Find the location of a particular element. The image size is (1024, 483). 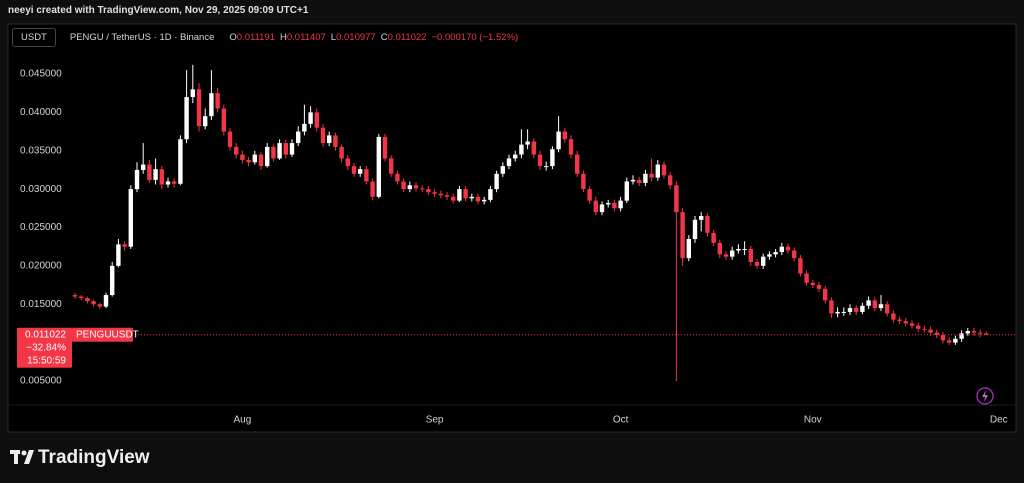

ohlc-label: H is located at coordinates (283, 37).